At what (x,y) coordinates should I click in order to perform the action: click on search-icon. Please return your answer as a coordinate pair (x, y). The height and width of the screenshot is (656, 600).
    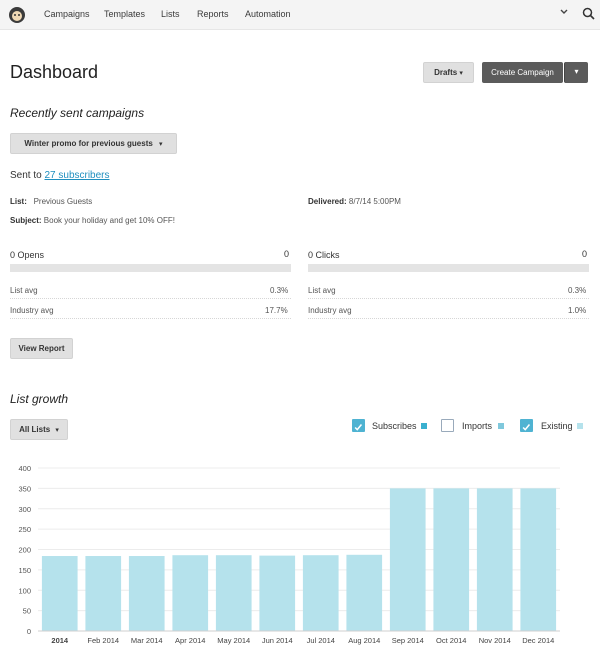
    Looking at the image, I should click on (588, 13).